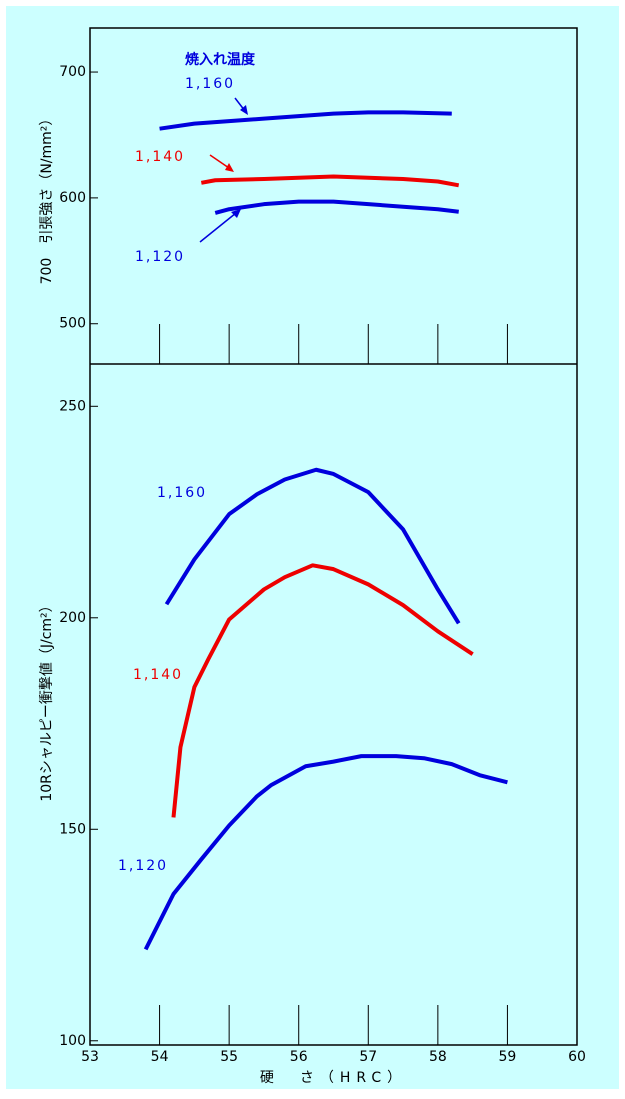 This screenshot has height=1099, width=625. I want to click on legend-title: 焼入れ温度, so click(220, 59).